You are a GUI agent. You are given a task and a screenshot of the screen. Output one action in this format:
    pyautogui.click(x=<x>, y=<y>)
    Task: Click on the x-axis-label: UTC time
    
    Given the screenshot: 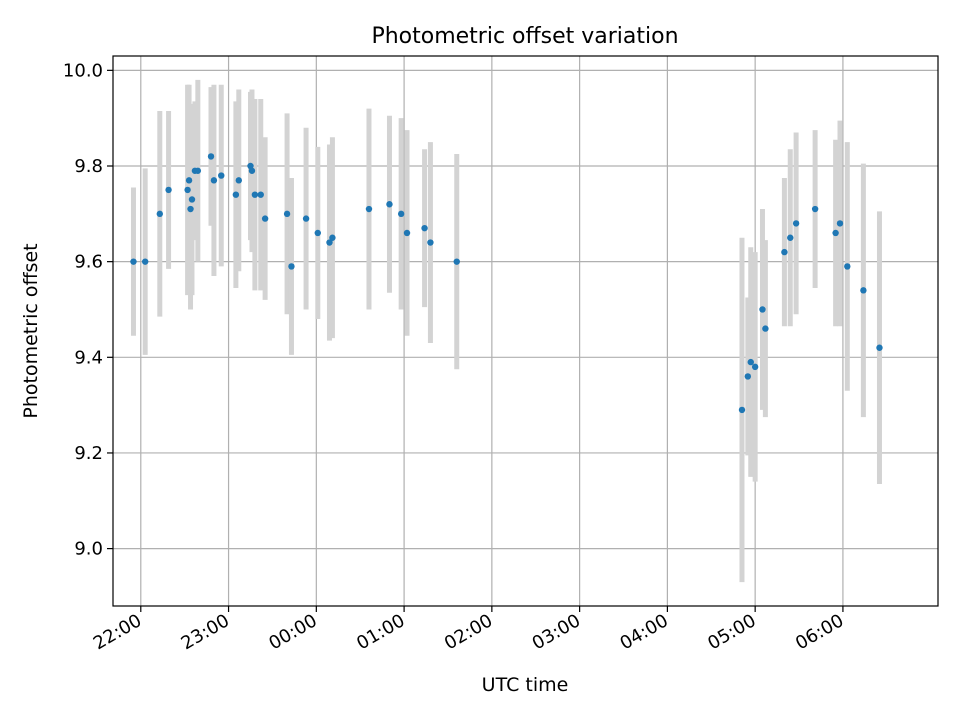 What is the action you would take?
    pyautogui.click(x=525, y=685)
    